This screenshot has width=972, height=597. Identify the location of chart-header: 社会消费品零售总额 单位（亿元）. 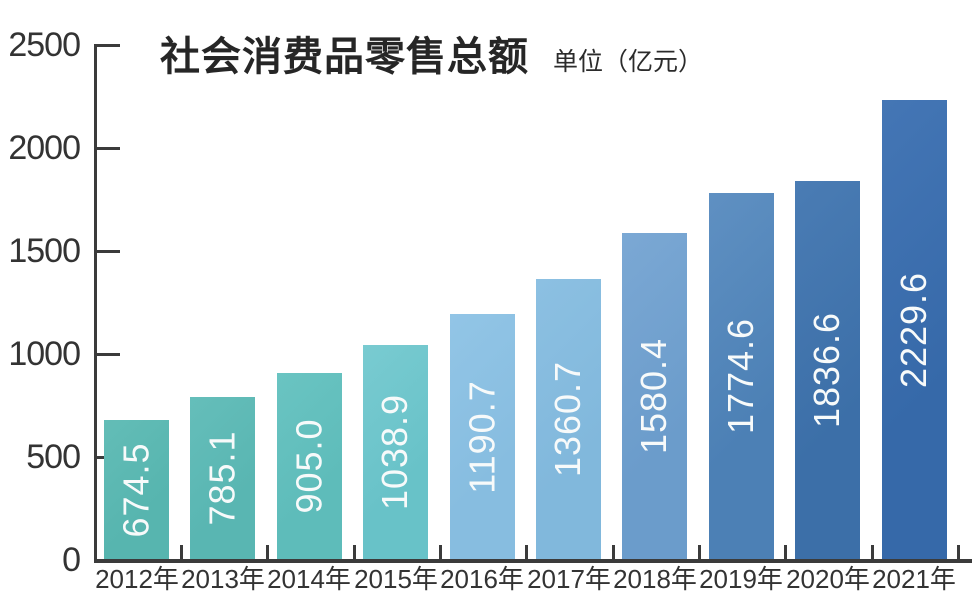
(431, 53).